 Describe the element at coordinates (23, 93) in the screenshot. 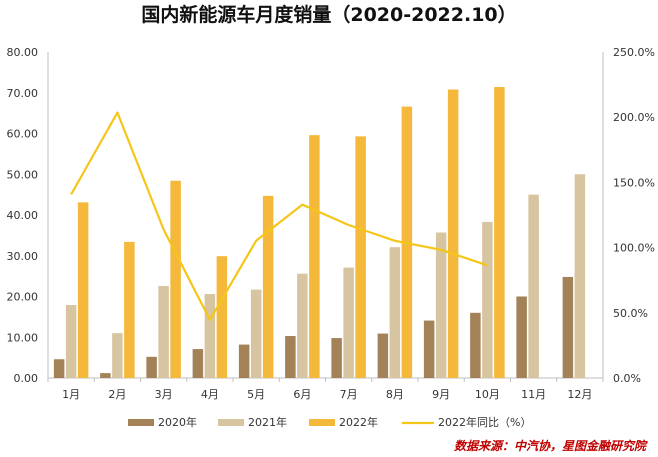

I see `y-left-tick-label: 70.00` at that location.